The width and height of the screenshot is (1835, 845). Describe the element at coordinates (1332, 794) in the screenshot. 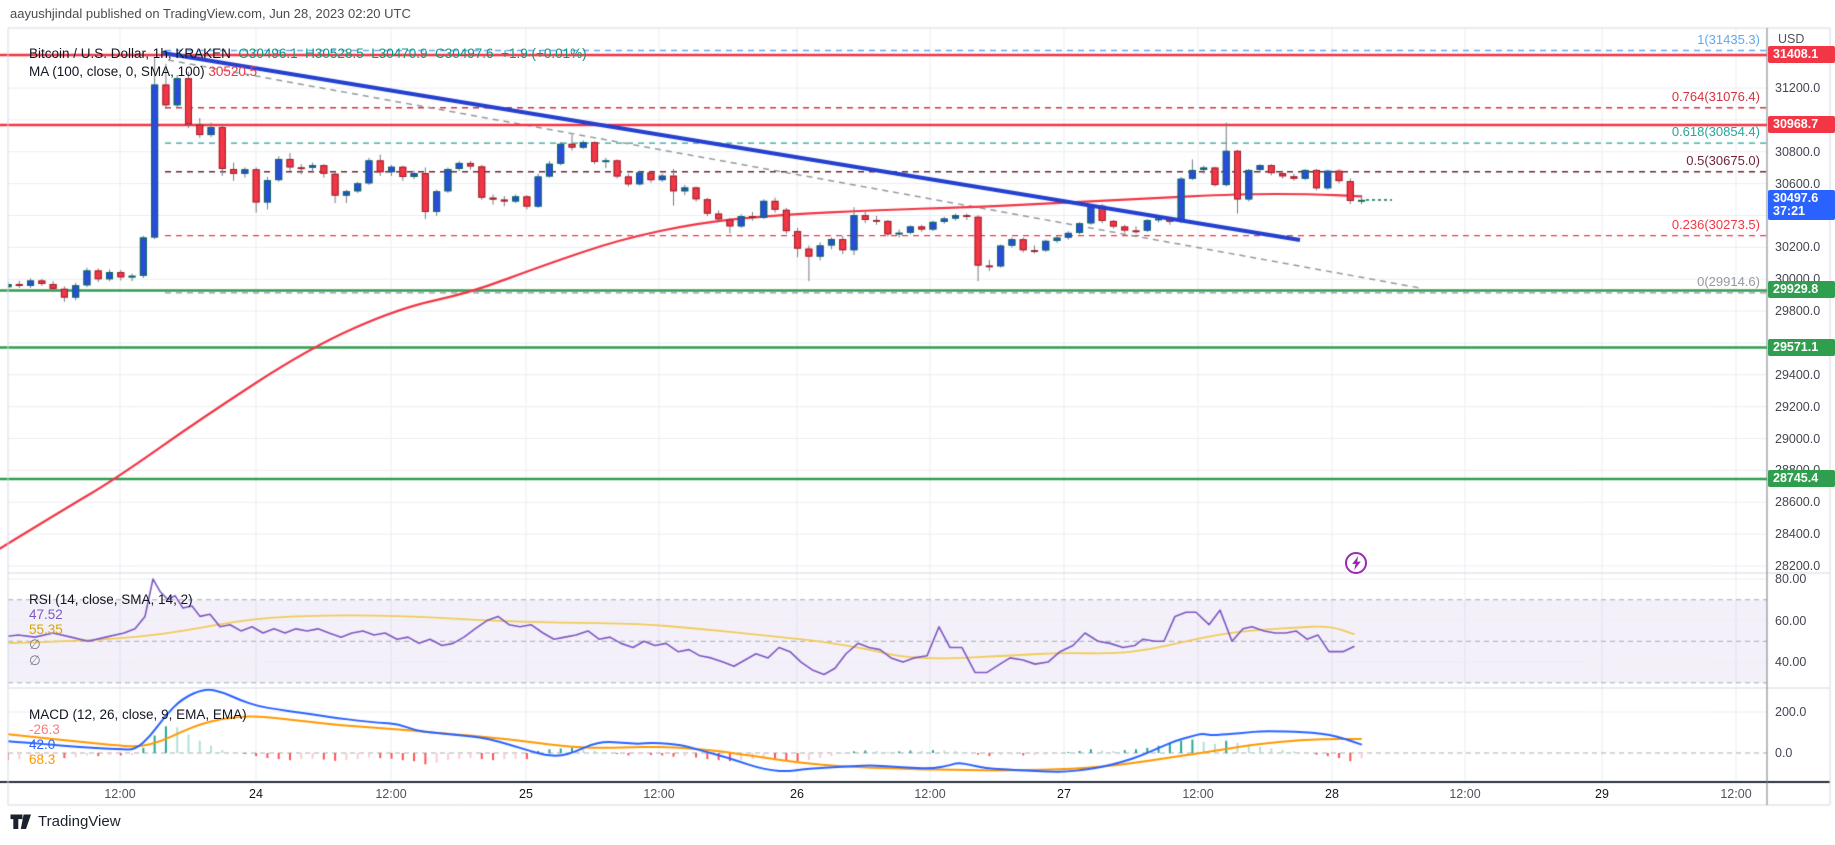

I see `time-tick-label: 28` at that location.